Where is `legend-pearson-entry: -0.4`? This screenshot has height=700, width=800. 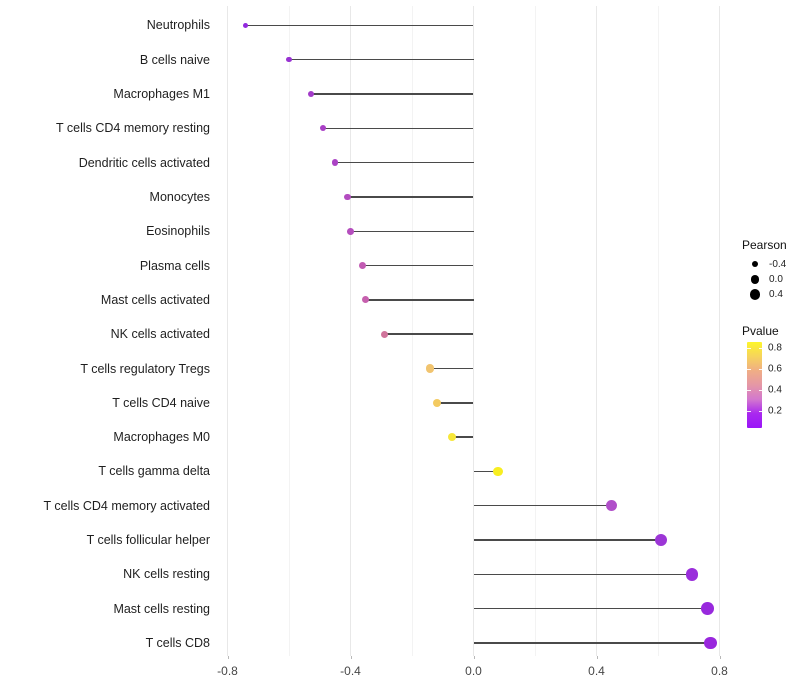 legend-pearson-entry: -0.4 is located at coordinates (767, 264).